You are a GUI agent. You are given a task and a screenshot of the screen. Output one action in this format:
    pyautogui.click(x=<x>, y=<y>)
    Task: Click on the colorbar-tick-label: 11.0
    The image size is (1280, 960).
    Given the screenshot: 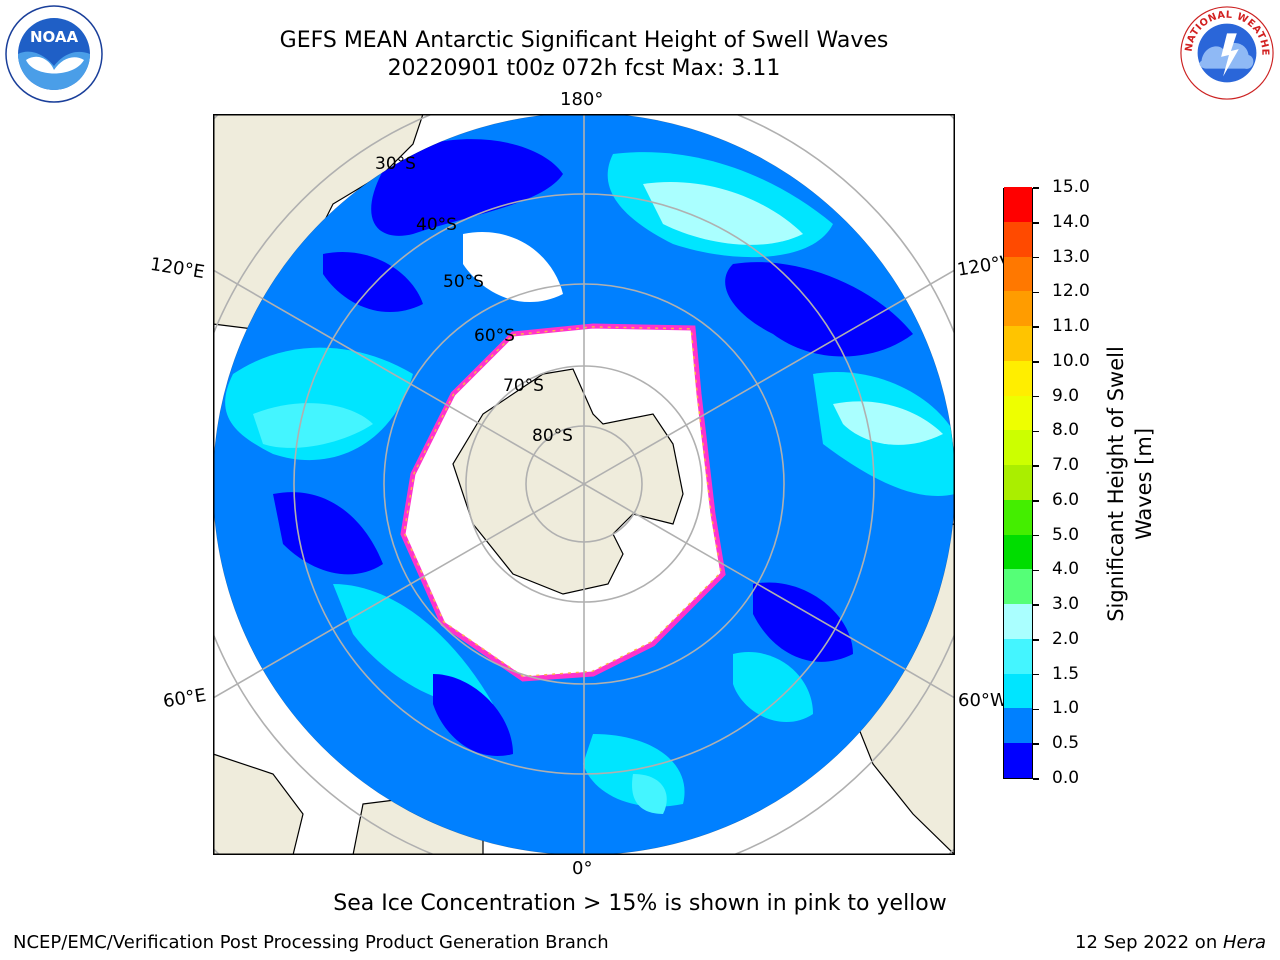 What is the action you would take?
    pyautogui.click(x=1071, y=326)
    